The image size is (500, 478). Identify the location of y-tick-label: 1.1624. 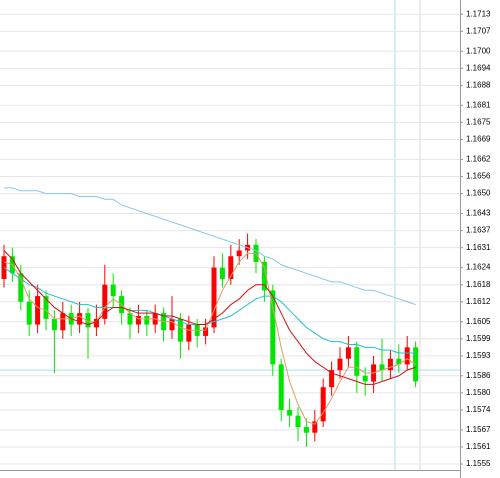
(478, 267).